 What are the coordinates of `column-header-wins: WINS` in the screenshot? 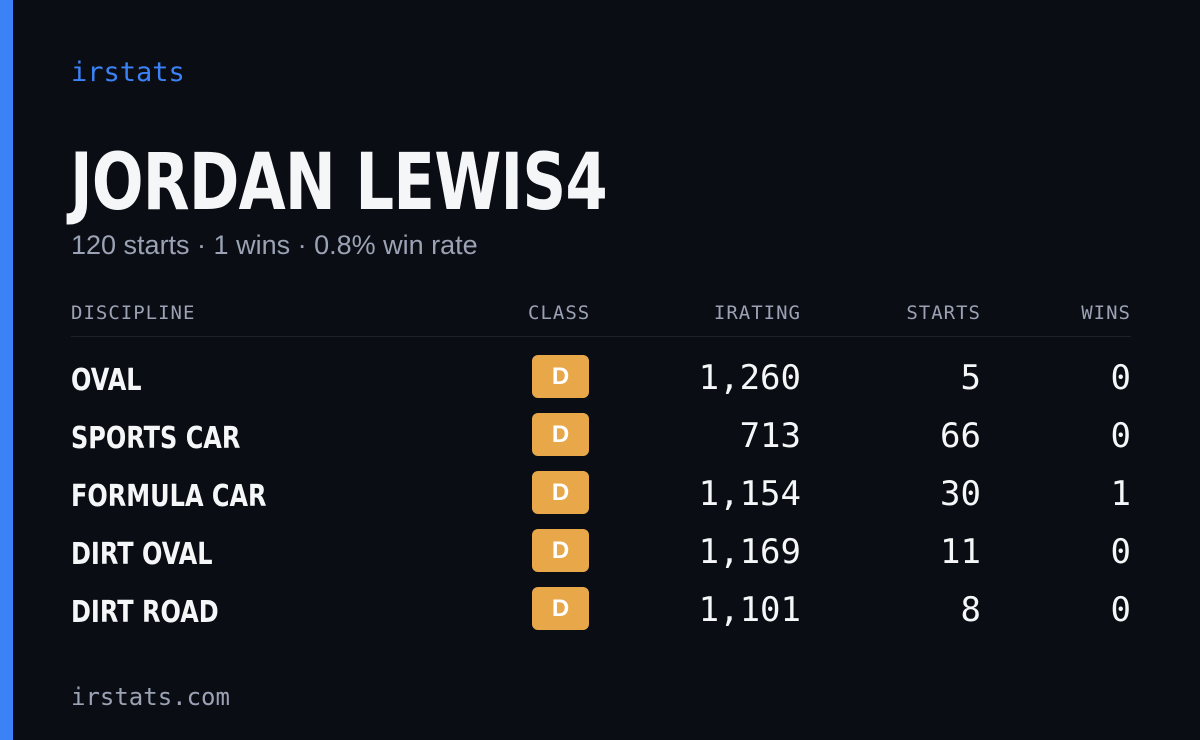 It's located at (1106, 313).